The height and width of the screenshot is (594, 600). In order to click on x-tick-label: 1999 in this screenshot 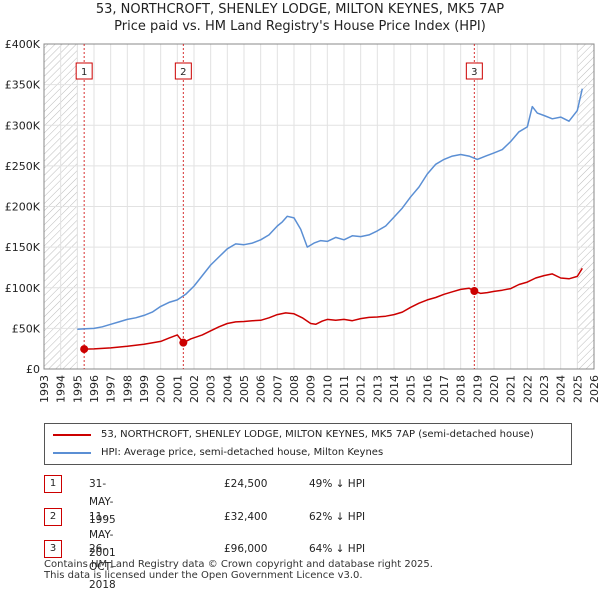, I will do `click(144, 389)`.